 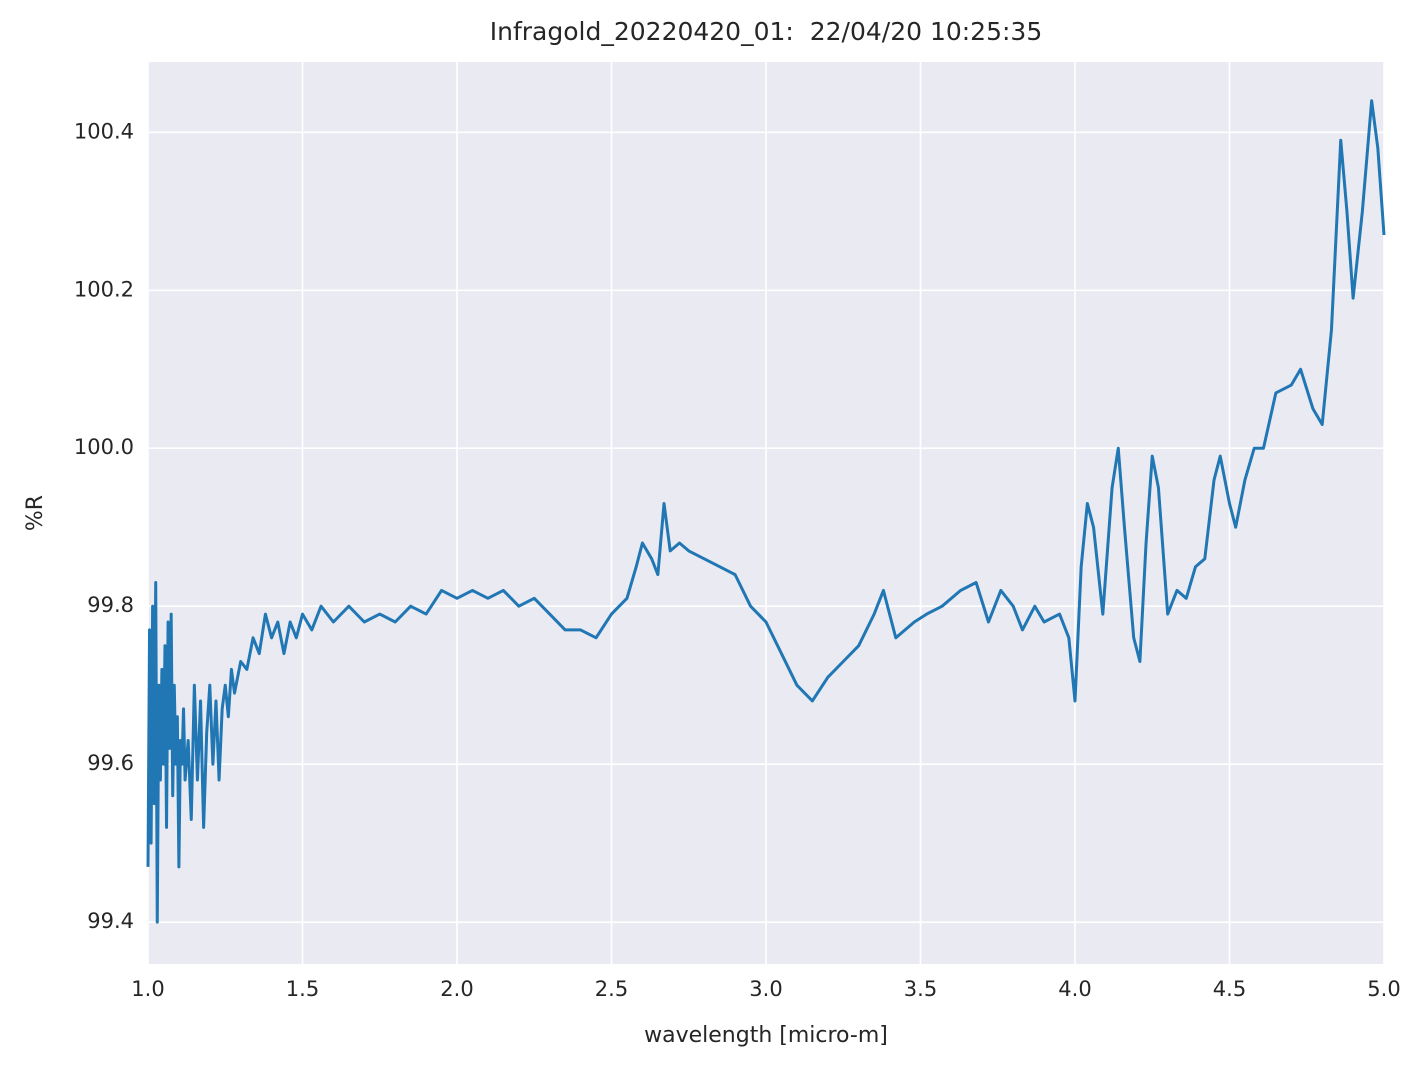 I want to click on y-tick-label: 99.8, so click(x=110, y=605).